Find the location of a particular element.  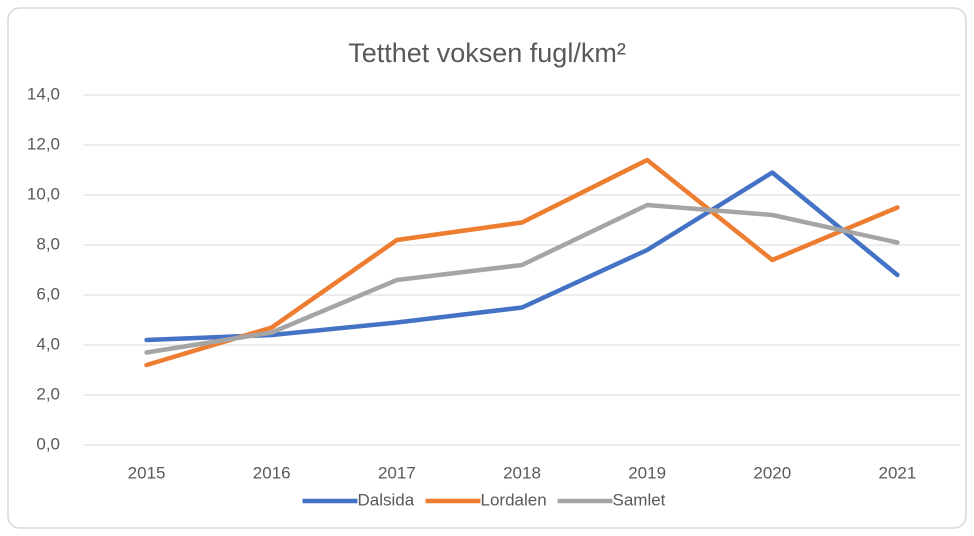

x-tick-label: 2020 is located at coordinates (772, 472).